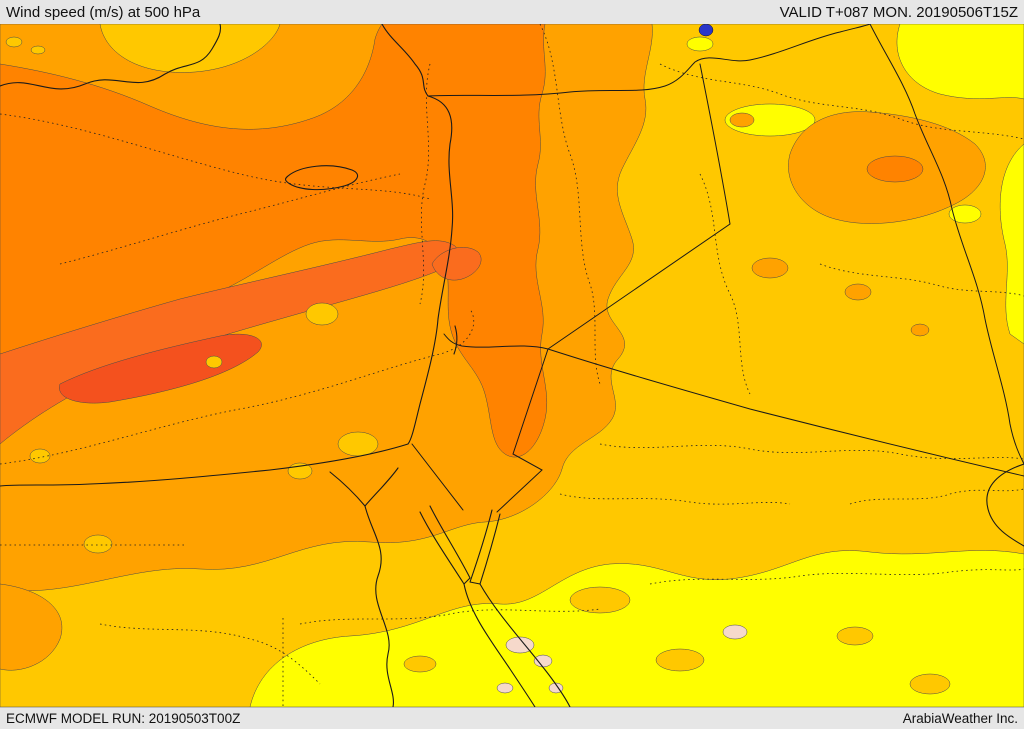 This screenshot has width=1024, height=729. I want to click on red-sea-east, so click(525, 645).